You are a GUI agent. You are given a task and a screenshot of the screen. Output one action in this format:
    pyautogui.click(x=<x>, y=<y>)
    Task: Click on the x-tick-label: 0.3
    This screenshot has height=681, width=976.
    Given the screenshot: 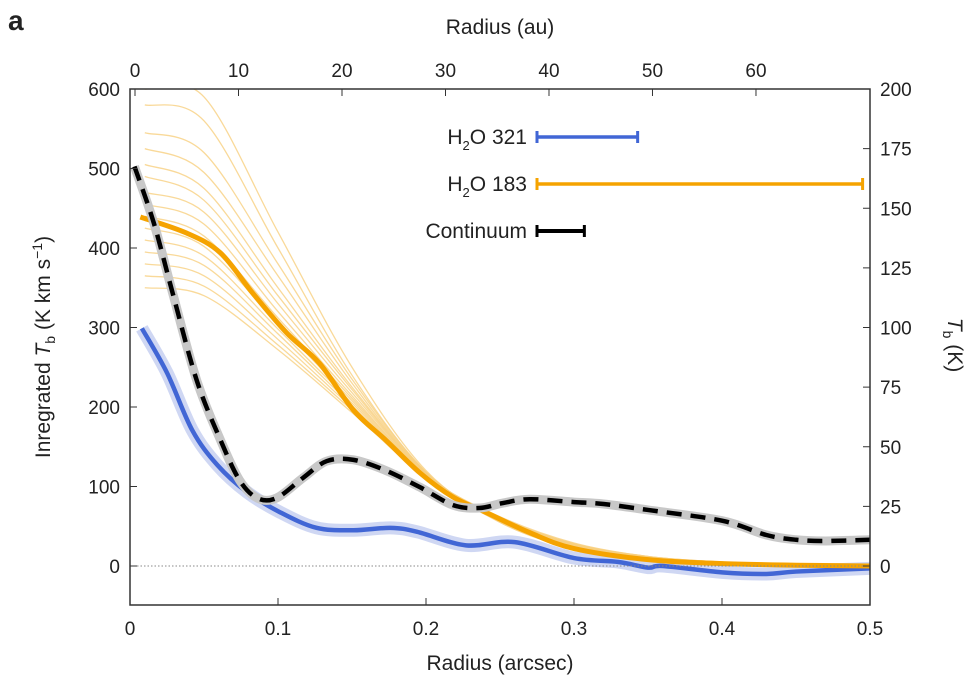 What is the action you would take?
    pyautogui.click(x=574, y=629)
    